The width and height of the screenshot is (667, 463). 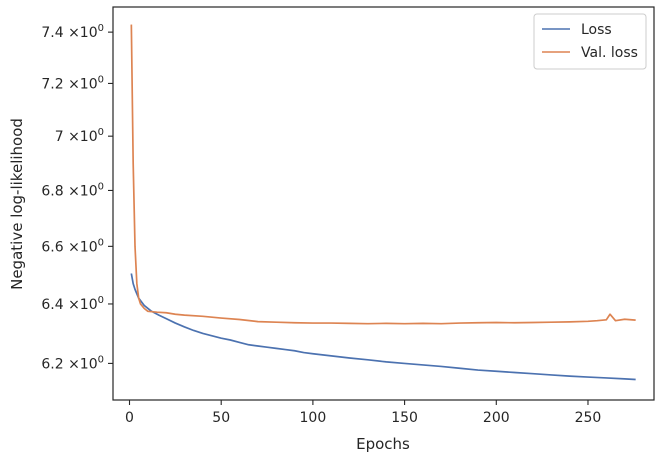 I want to click on x-tick-label: 150, so click(x=404, y=418).